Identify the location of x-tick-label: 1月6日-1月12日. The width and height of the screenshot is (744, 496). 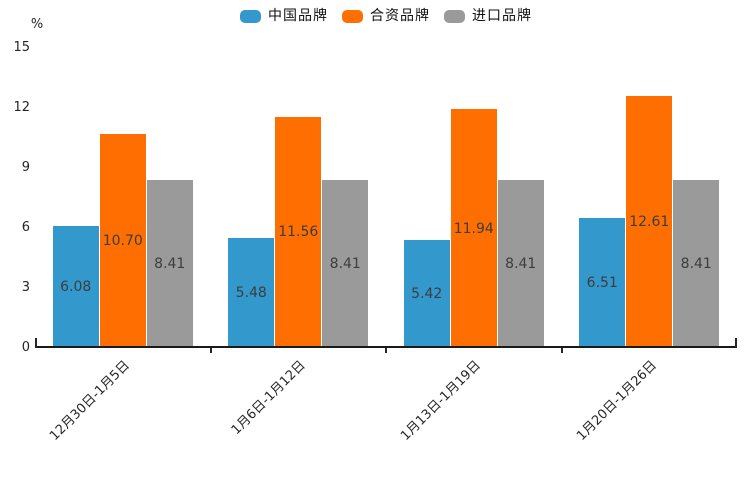
(268, 398).